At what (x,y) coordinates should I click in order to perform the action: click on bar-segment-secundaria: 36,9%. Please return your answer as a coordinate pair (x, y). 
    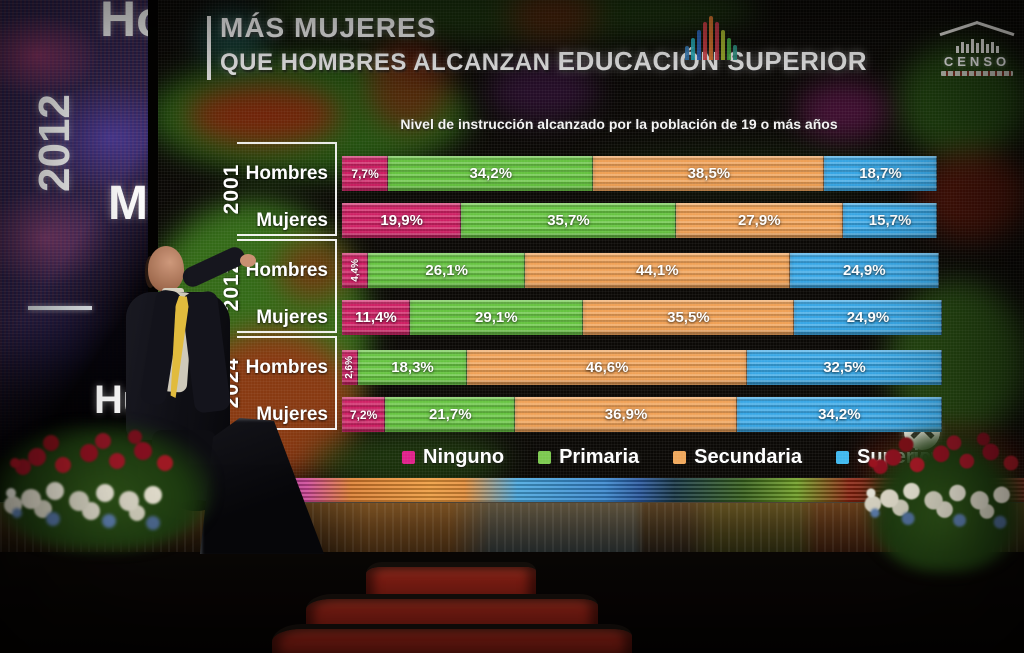
    Looking at the image, I should click on (626, 414).